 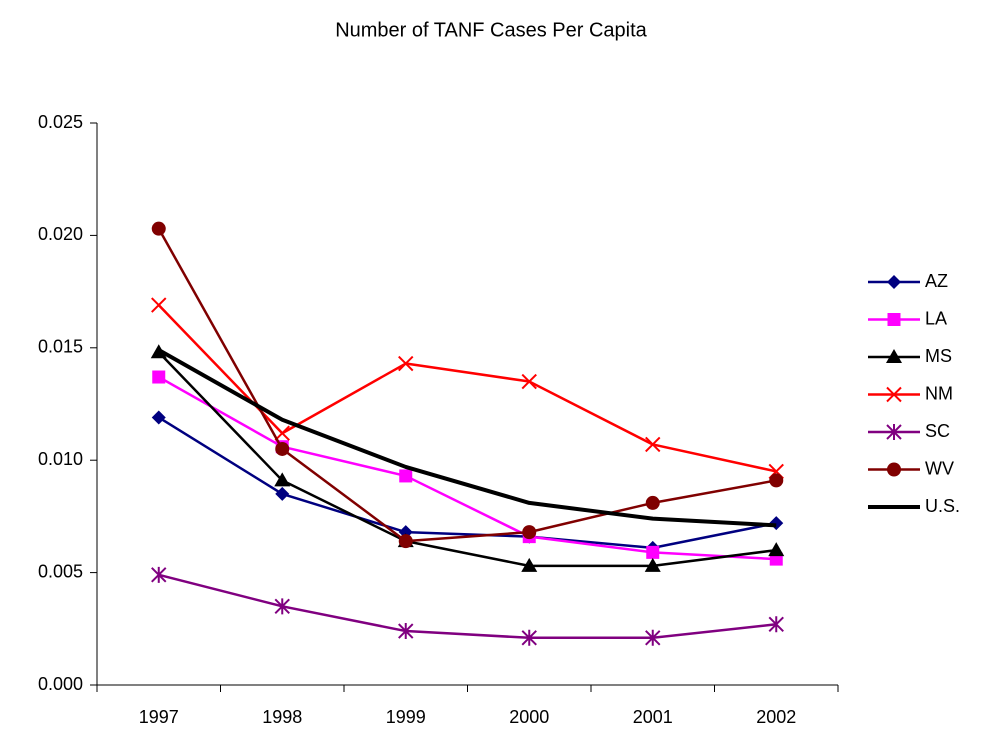 What do you see at coordinates (936, 281) in the screenshot?
I see `legend-label: AZ` at bounding box center [936, 281].